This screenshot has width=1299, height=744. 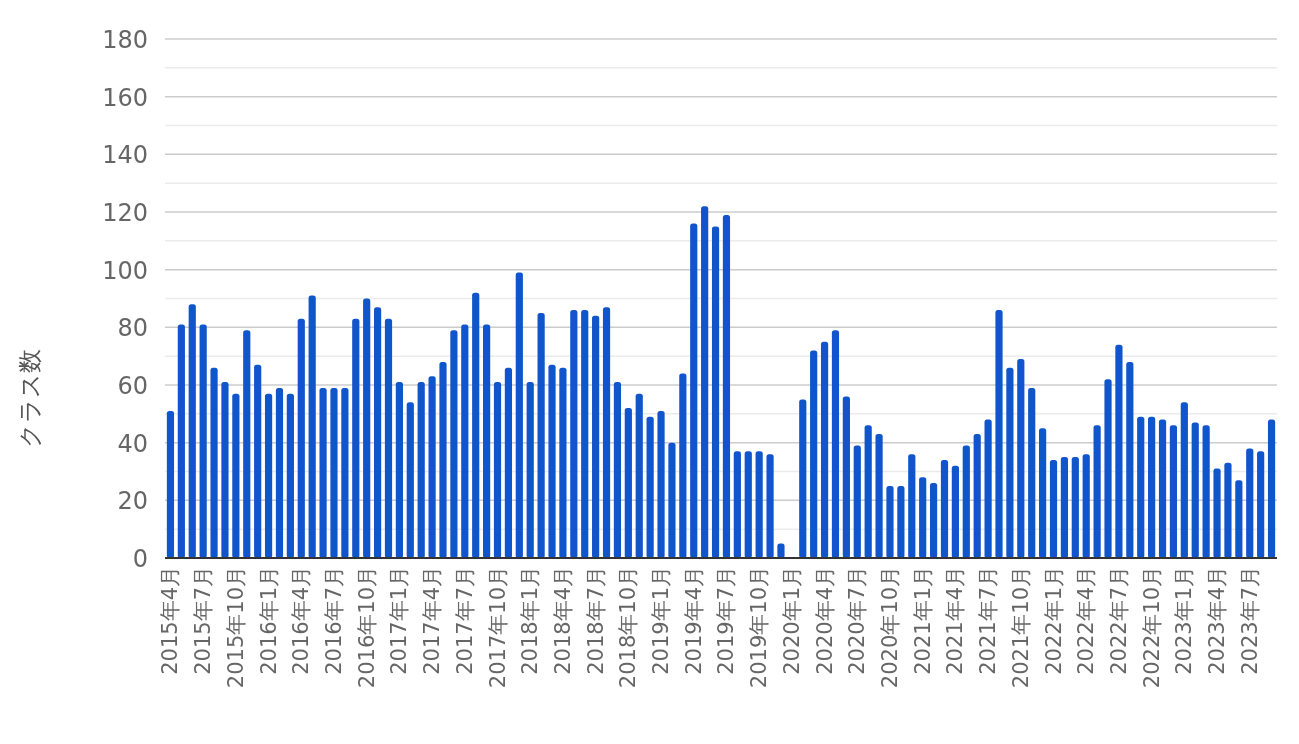 What do you see at coordinates (562, 620) in the screenshot?
I see `x-tick-label: 2018年4月` at bounding box center [562, 620].